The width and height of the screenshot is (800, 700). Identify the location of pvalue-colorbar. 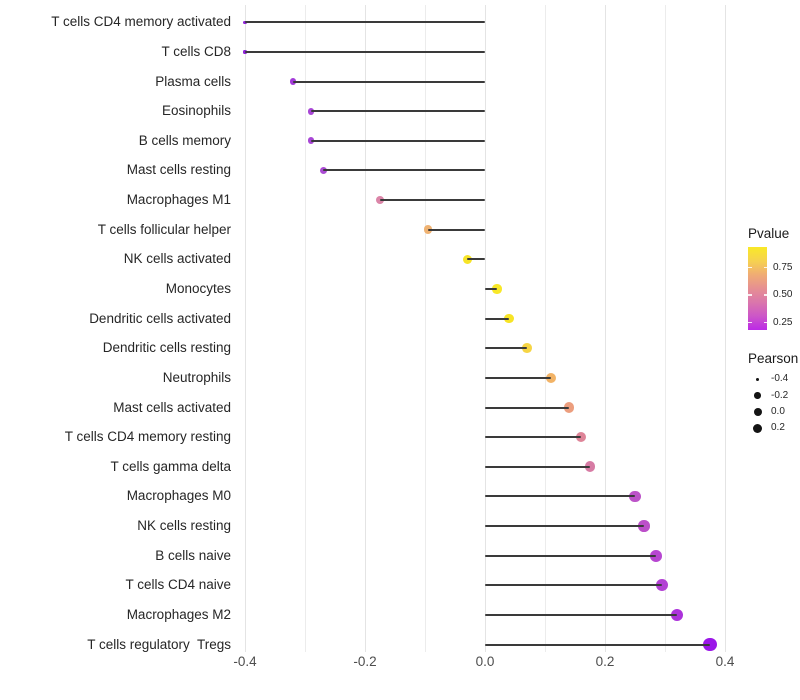
(757, 288).